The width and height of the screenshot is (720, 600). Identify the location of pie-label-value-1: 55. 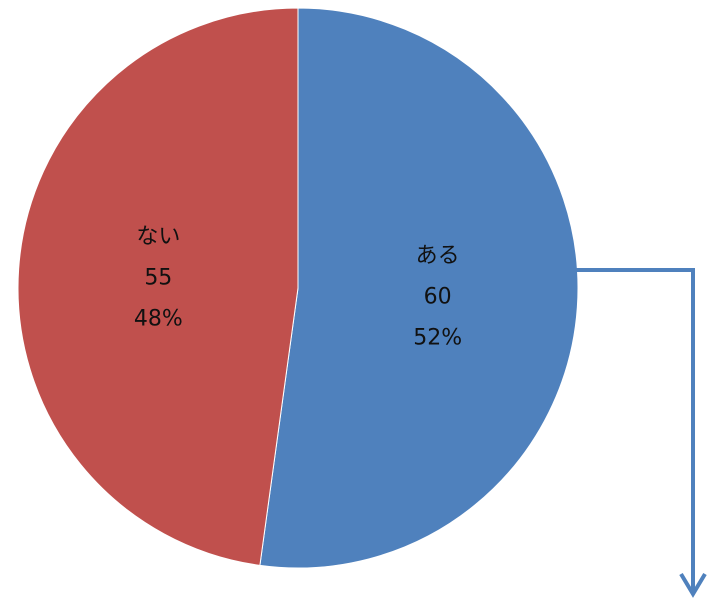
(158, 277).